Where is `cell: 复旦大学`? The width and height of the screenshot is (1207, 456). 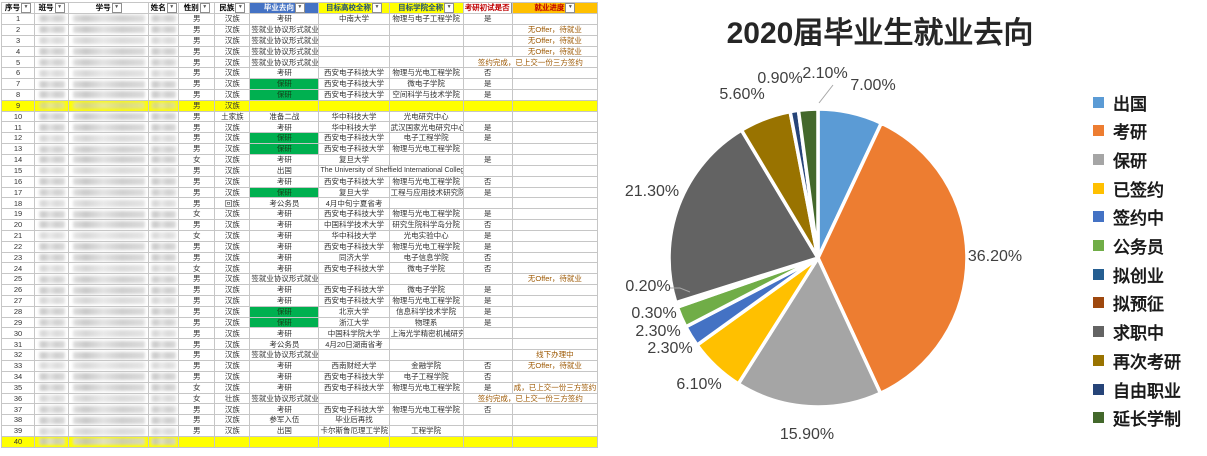
cell: 复旦大学 is located at coordinates (354, 159).